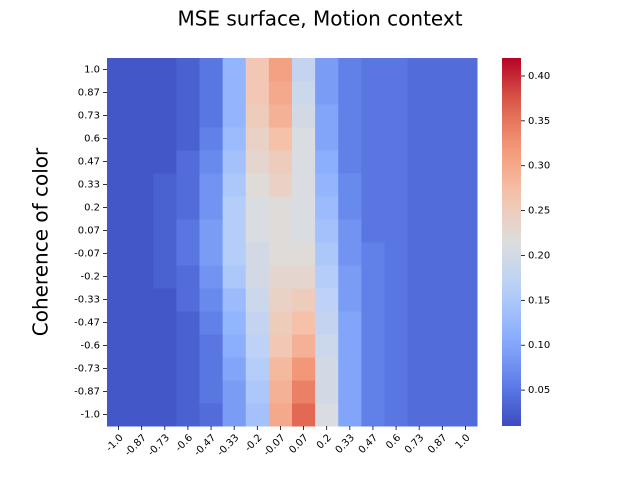 This screenshot has width=640, height=480. I want to click on colorbar-tick-label: 0.40, so click(539, 76).